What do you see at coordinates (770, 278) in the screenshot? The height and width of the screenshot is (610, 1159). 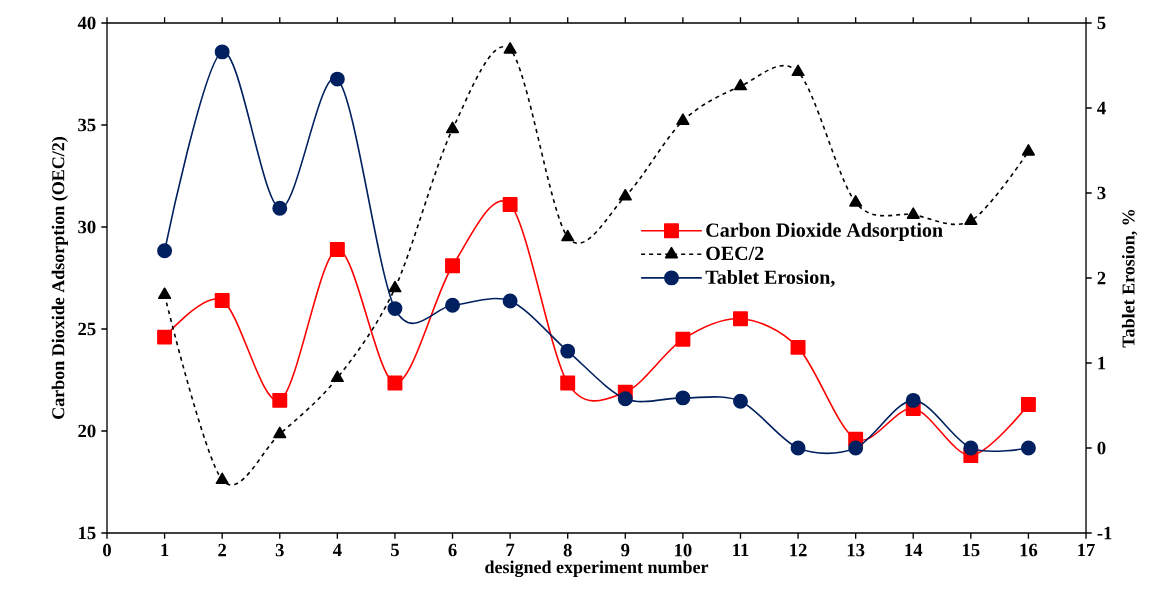 I see `legend-label: Tablet Erosion,` at bounding box center [770, 278].